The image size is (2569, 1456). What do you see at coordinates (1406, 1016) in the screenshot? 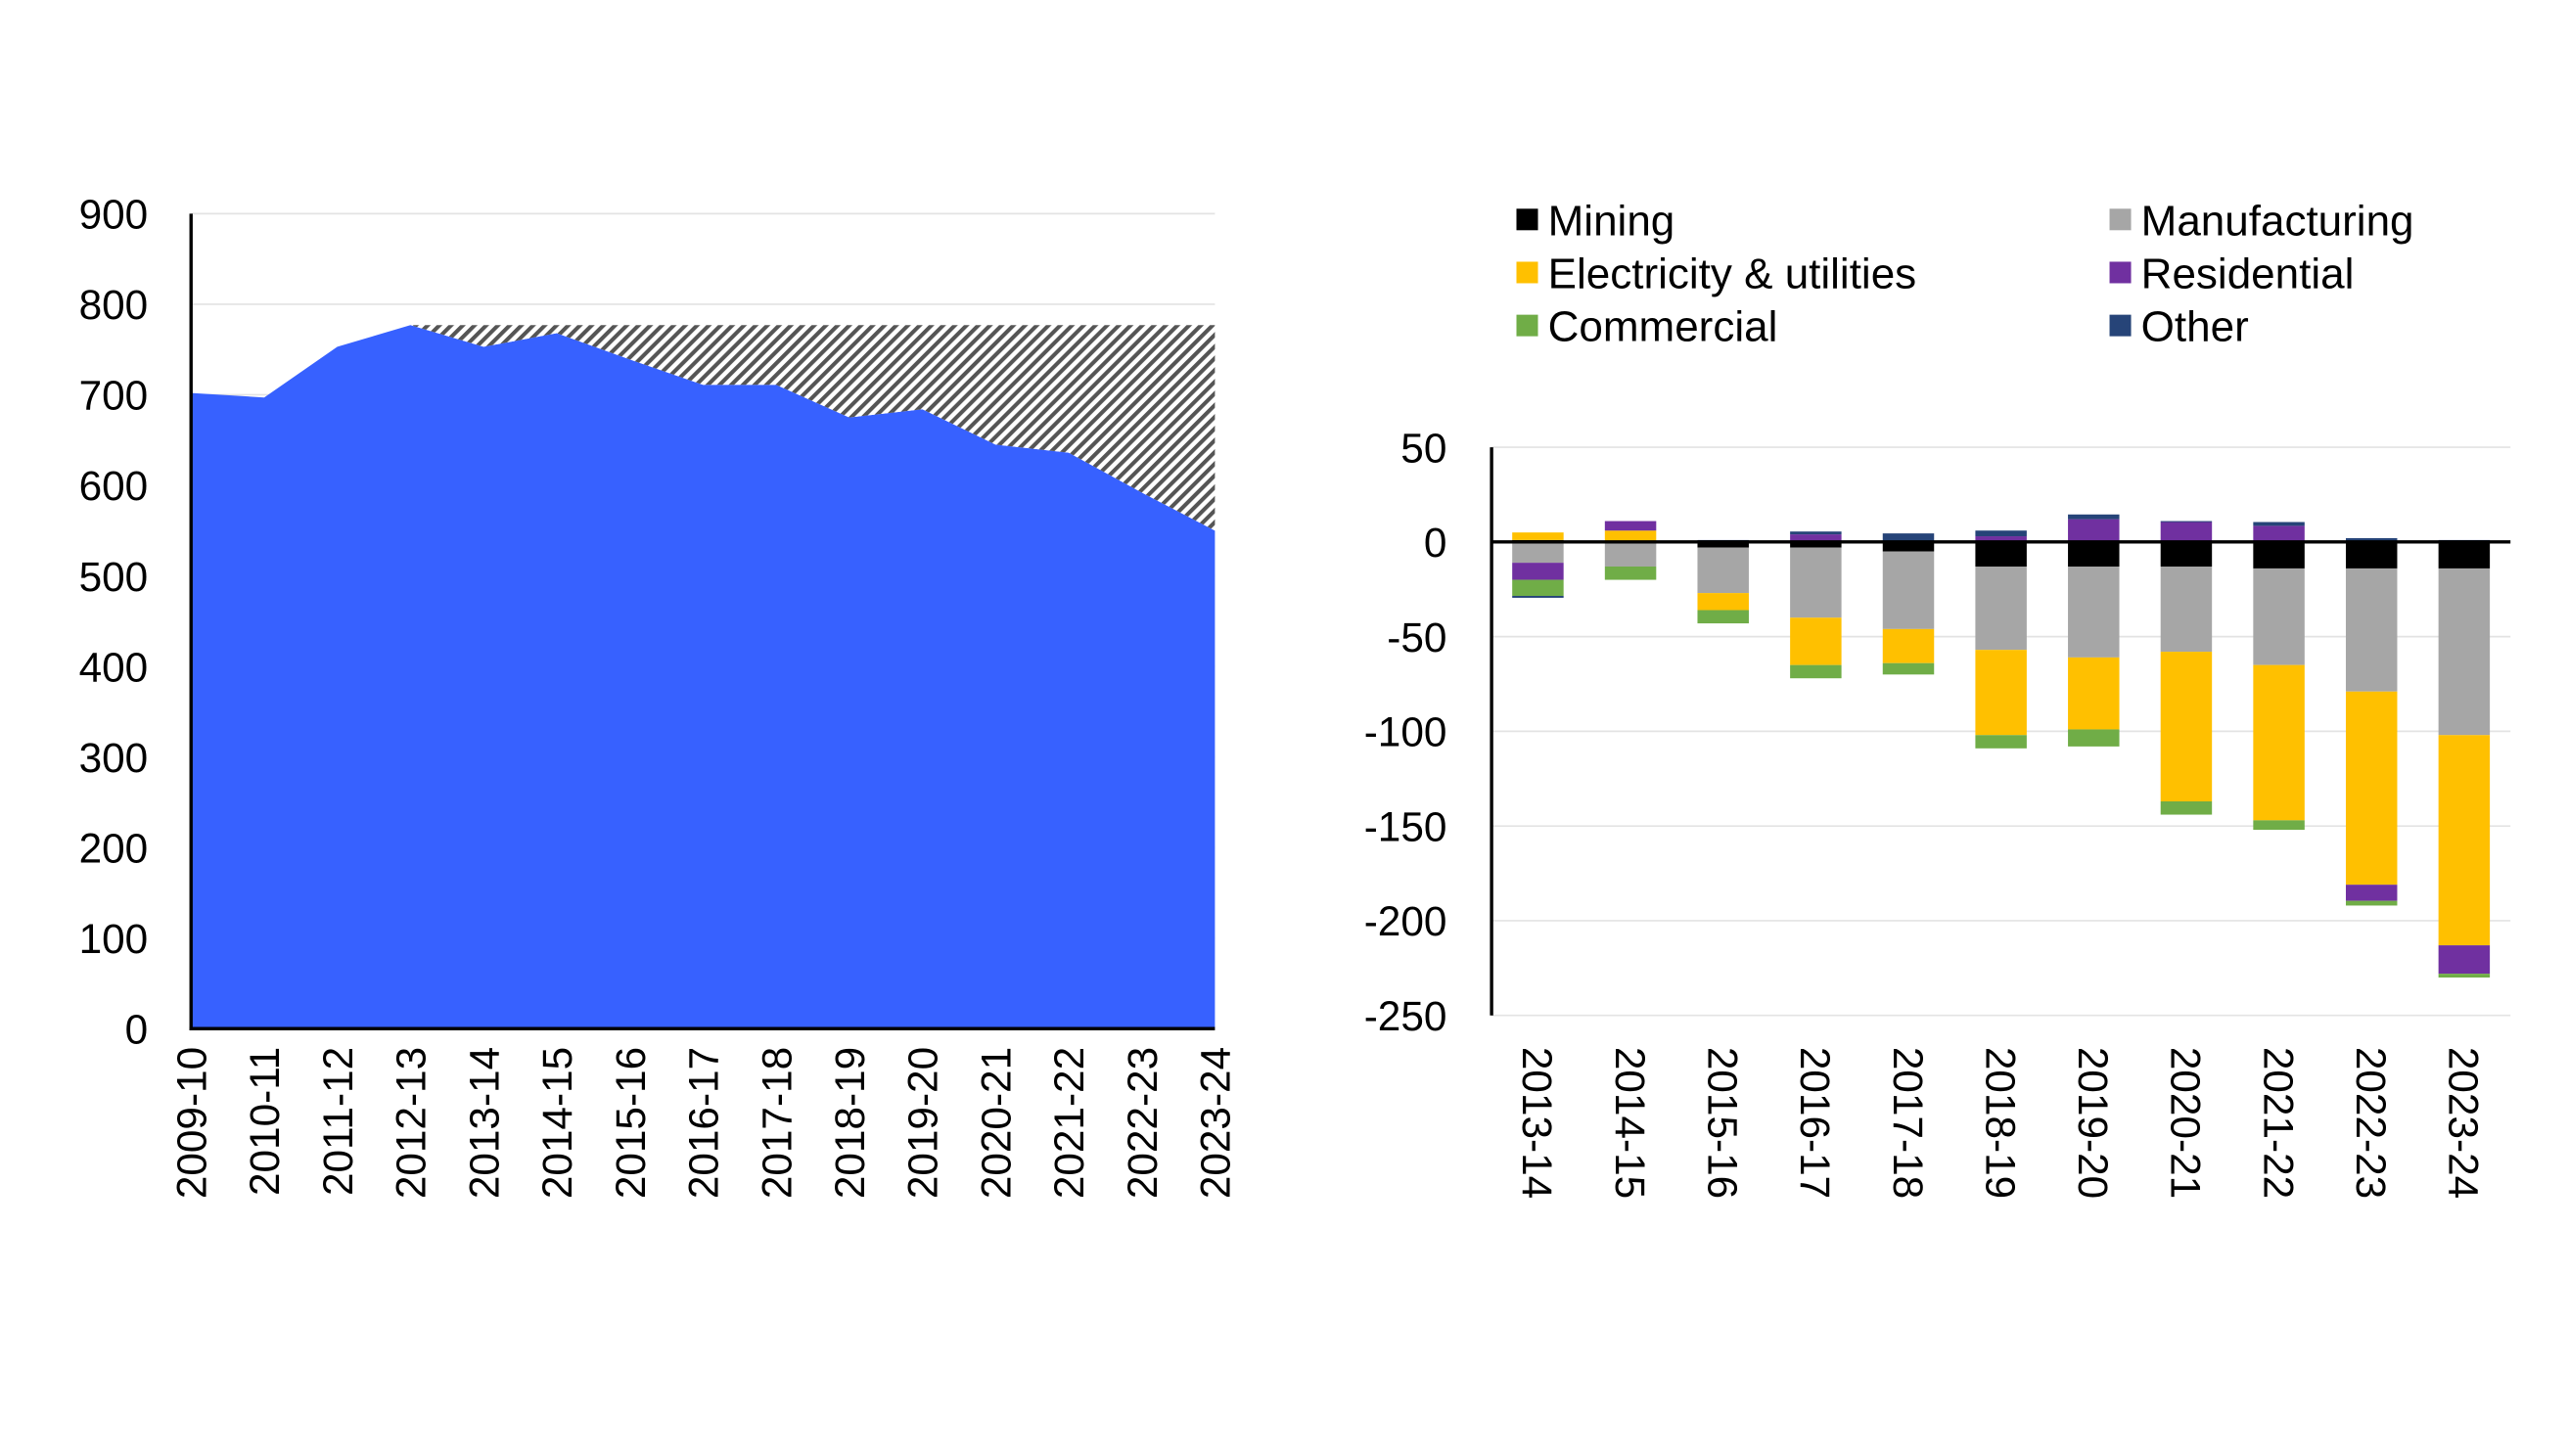
I see `y-tick-label: -250` at bounding box center [1406, 1016].